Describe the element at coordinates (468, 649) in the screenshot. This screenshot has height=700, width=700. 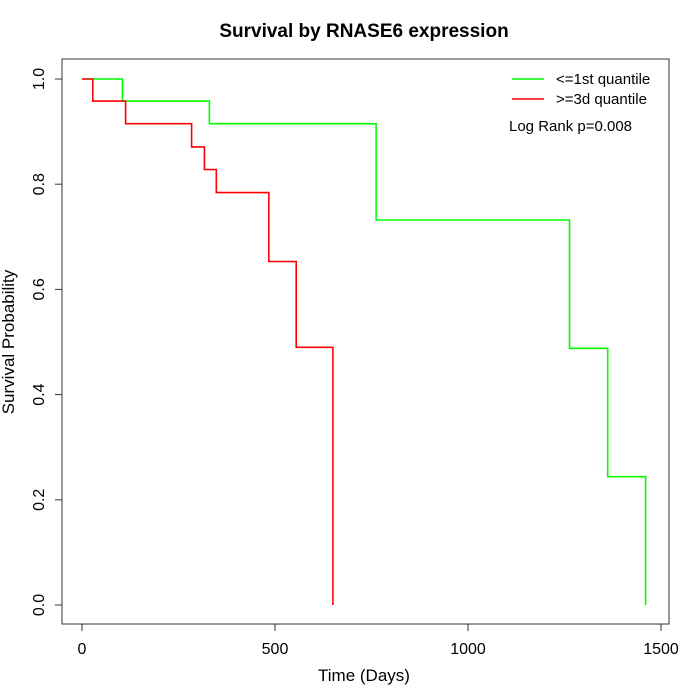
I see `x-tick-label: 1000` at that location.